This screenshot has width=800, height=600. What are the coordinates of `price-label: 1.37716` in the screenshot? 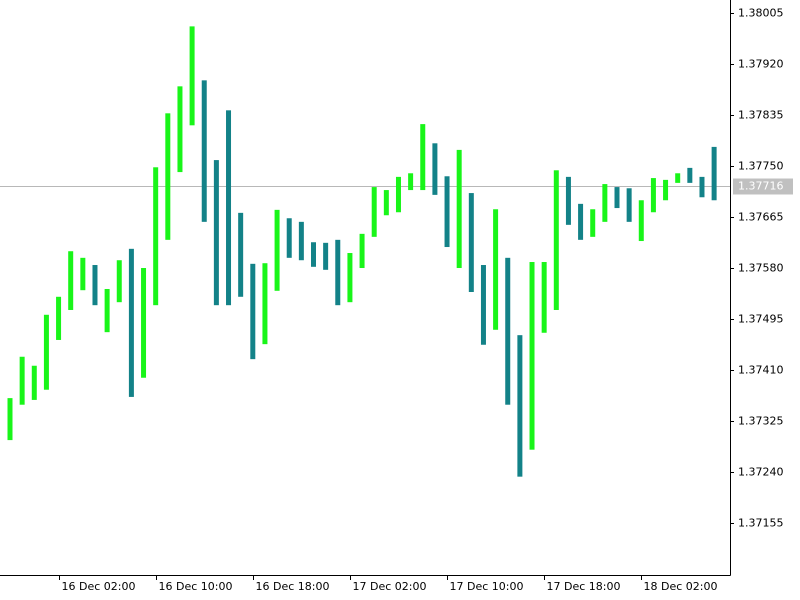 It's located at (761, 186).